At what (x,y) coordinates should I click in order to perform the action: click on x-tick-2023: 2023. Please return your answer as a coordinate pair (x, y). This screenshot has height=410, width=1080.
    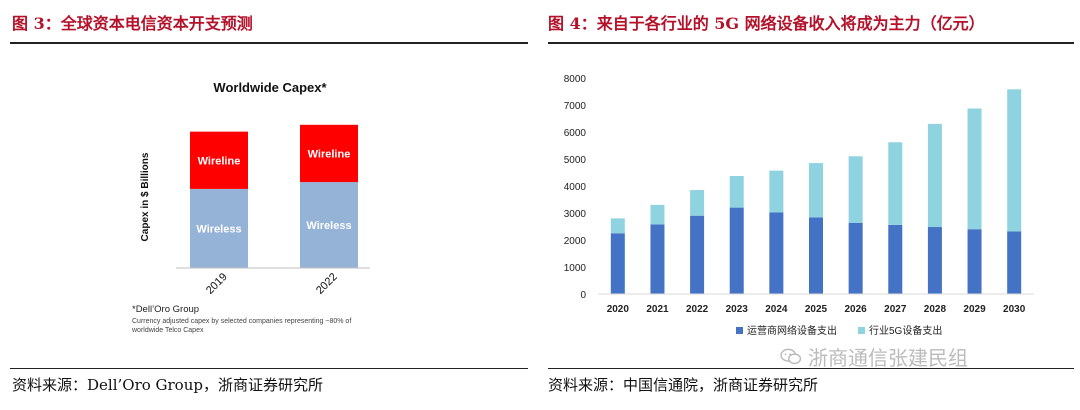
    Looking at the image, I should click on (737, 309).